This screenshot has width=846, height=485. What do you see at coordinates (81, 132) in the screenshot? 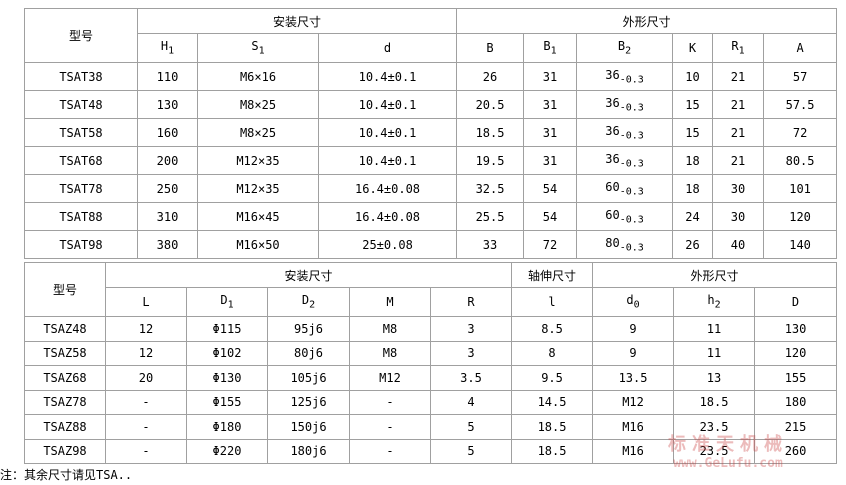
I see `cell: TSAT58` at bounding box center [81, 132].